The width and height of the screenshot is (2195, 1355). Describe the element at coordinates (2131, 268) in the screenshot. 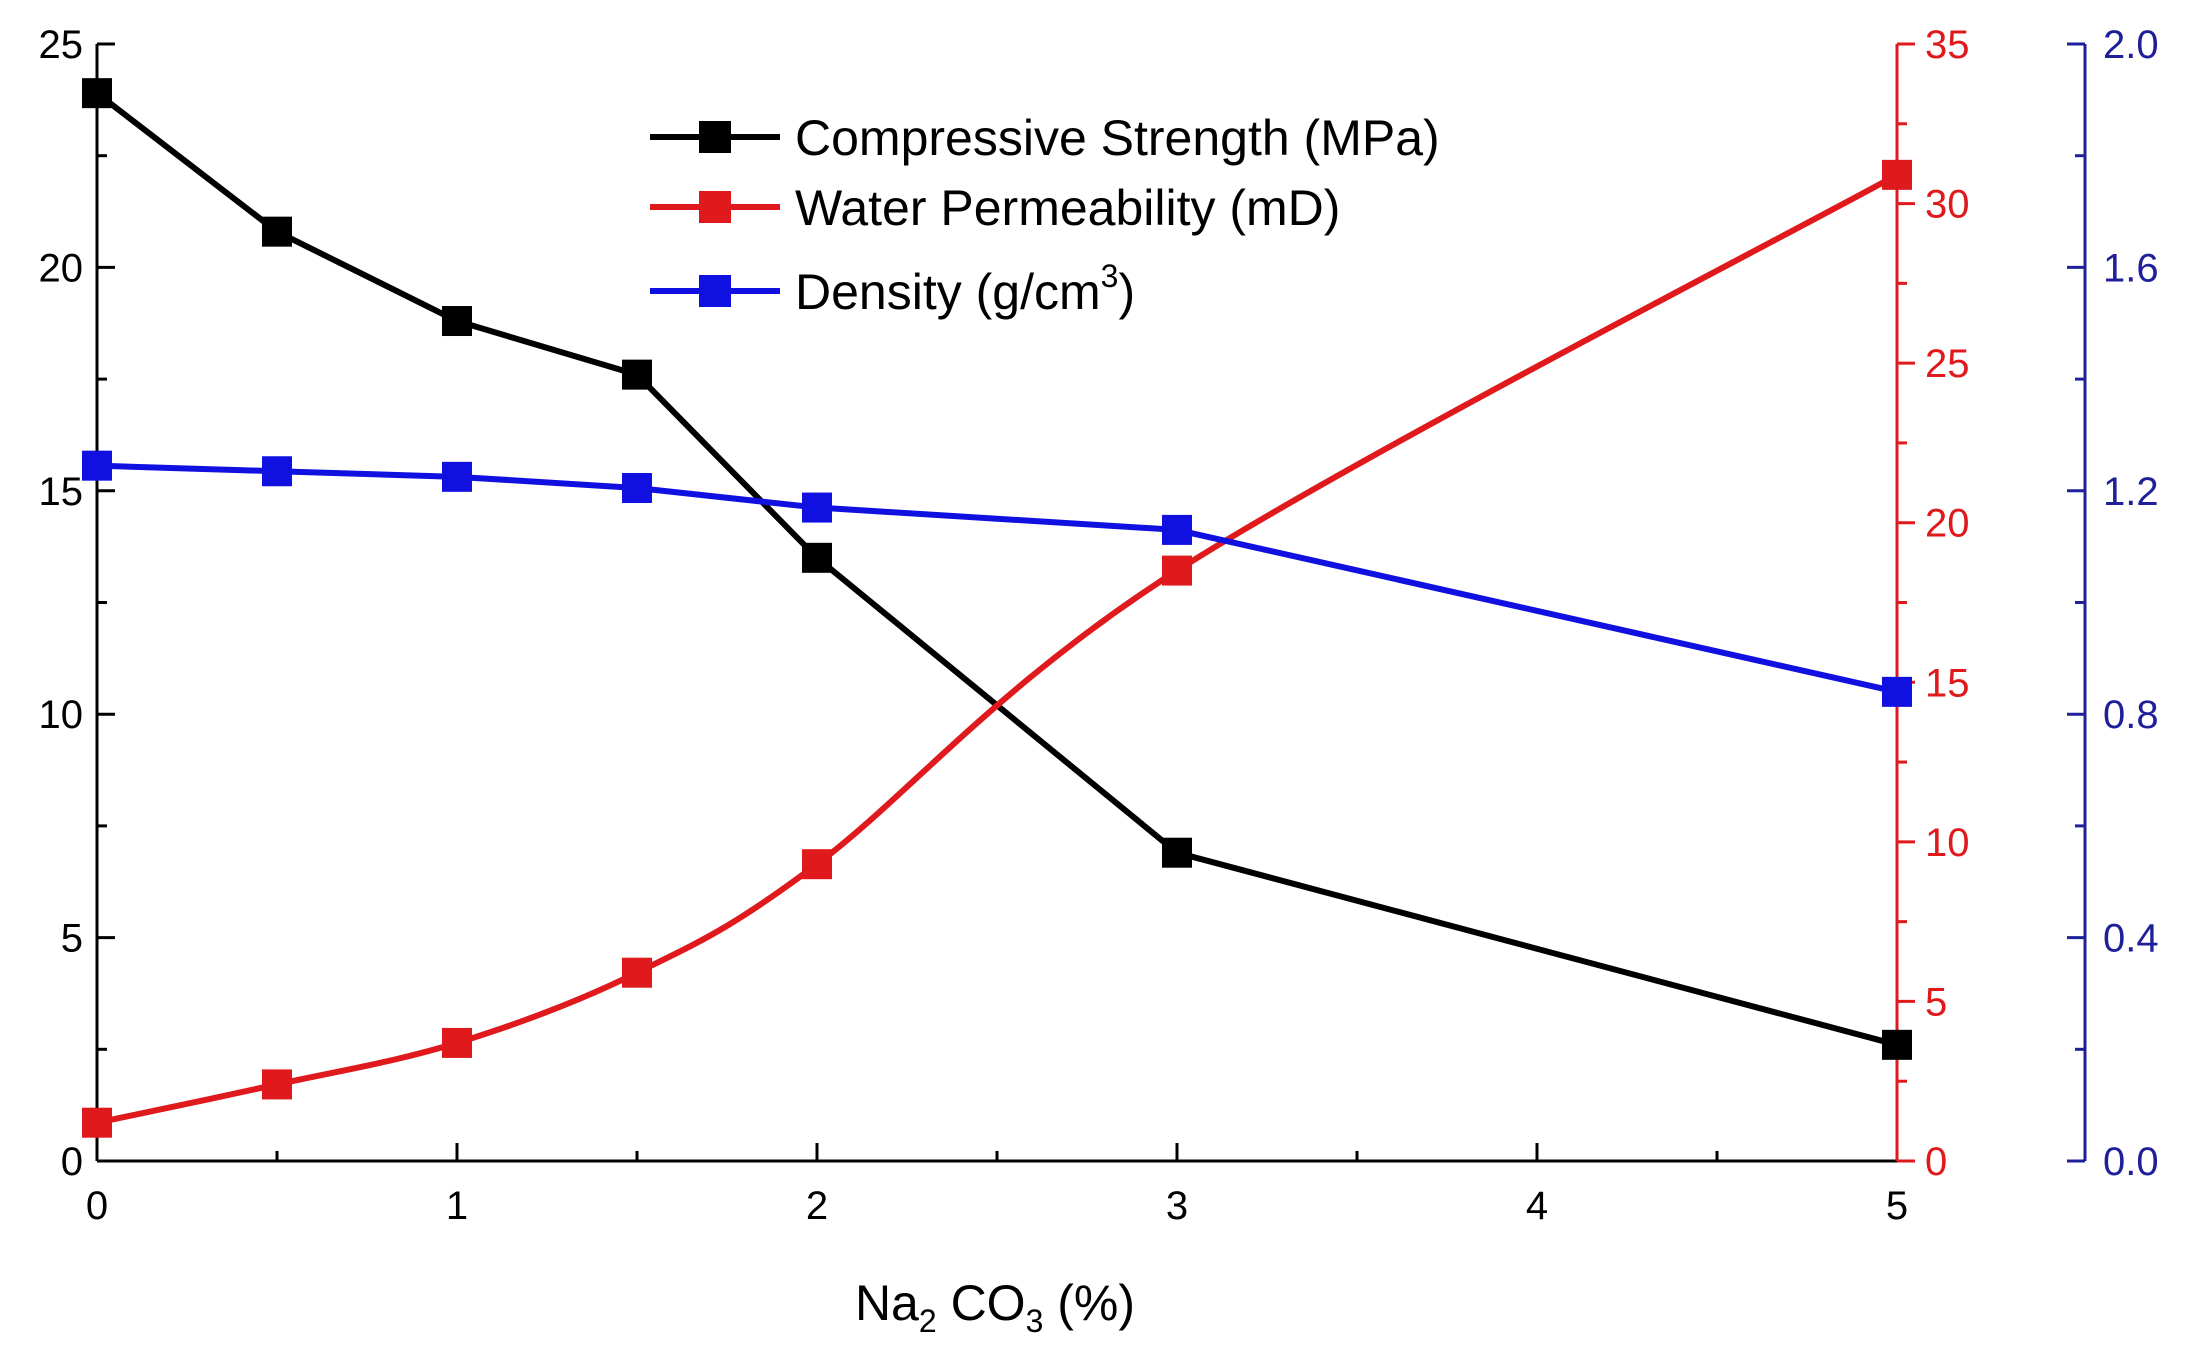

I see `far-right-y-tick-label: 1.6` at that location.